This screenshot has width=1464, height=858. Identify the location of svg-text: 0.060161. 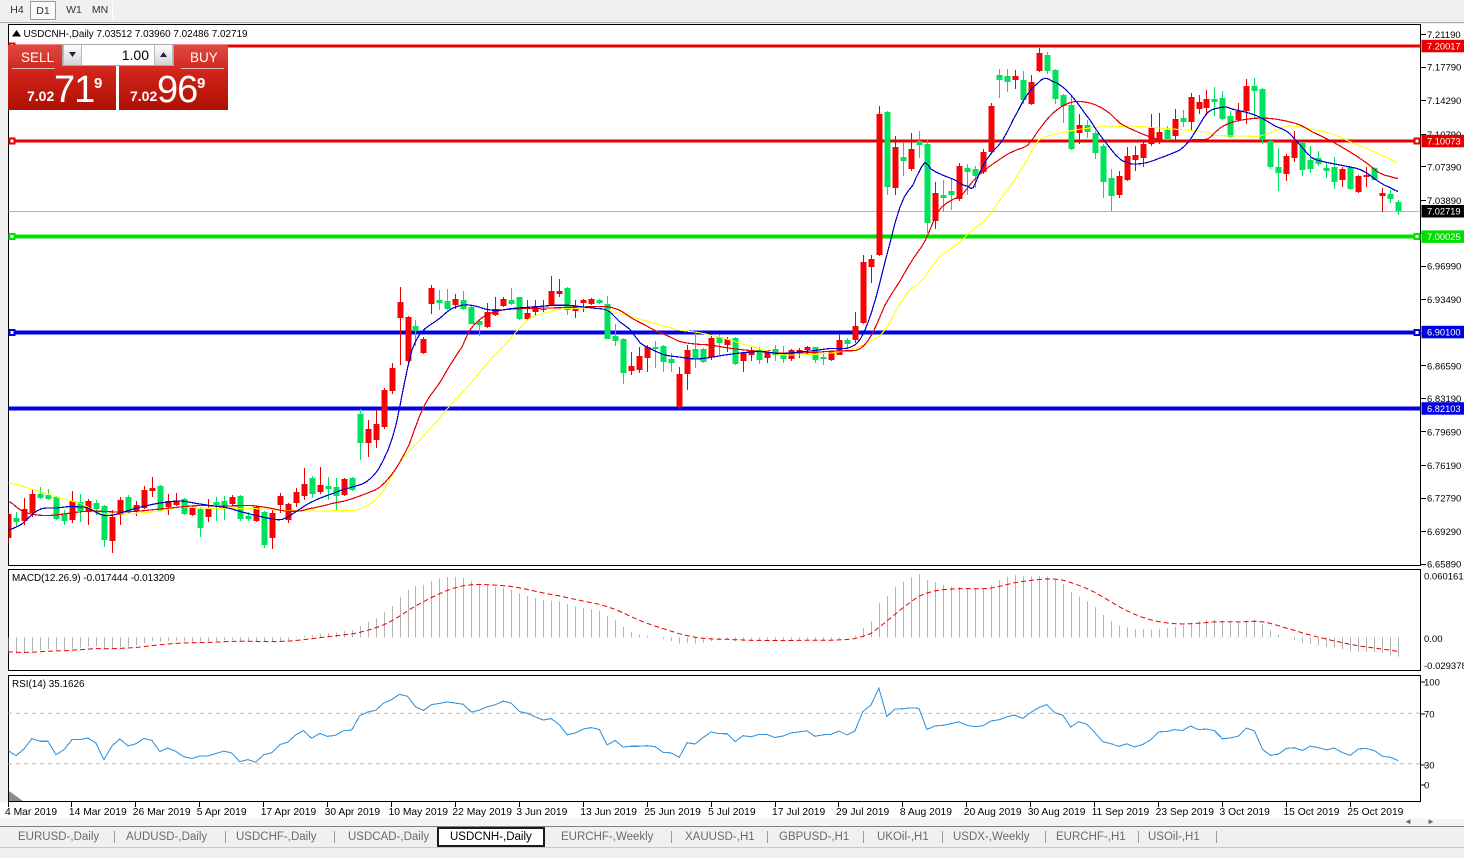
(1444, 577).